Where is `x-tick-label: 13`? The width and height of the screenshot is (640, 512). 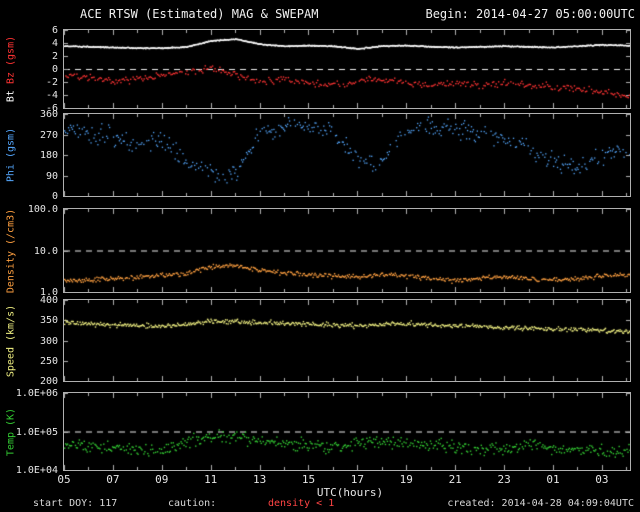 x-tick-label: 13 is located at coordinates (259, 479).